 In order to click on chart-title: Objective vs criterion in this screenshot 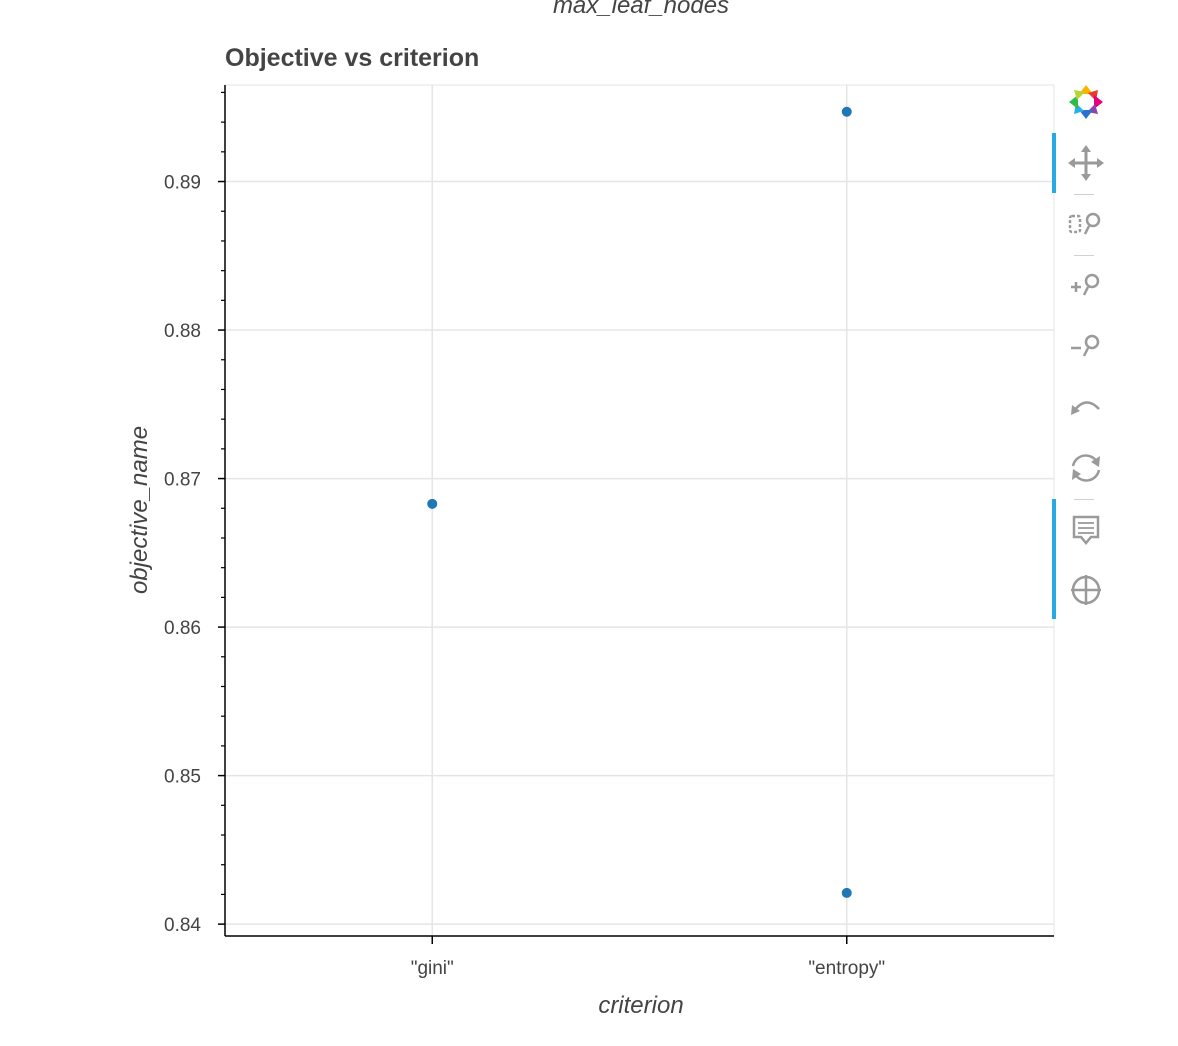, I will do `click(352, 58)`.